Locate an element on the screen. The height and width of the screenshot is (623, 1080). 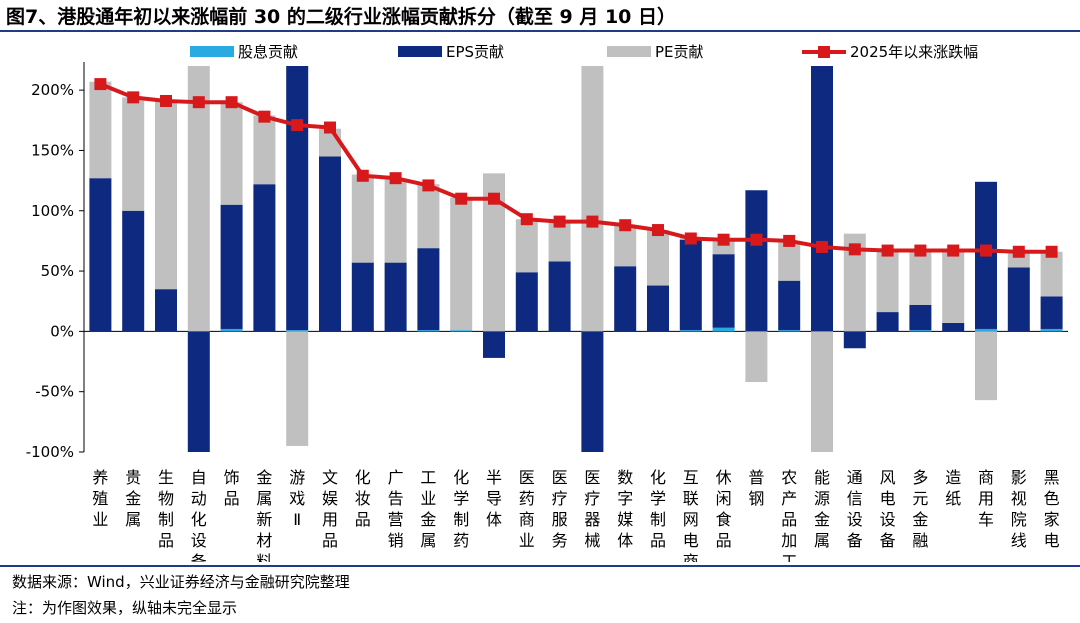
y-tick-label: 100% is located at coordinates (52, 211).